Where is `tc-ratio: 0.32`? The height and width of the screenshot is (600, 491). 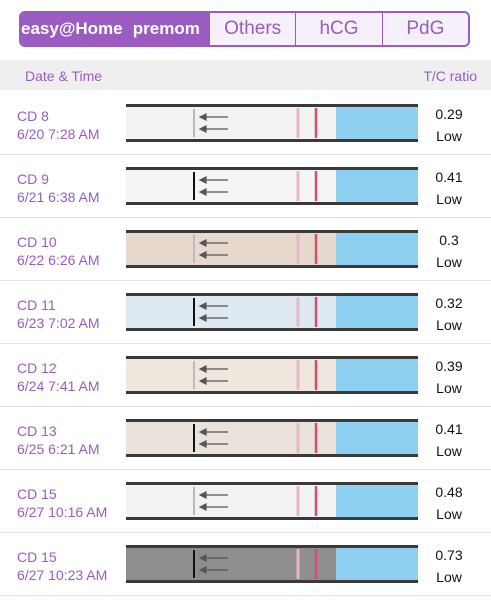
tc-ratio: 0.32 is located at coordinates (449, 303).